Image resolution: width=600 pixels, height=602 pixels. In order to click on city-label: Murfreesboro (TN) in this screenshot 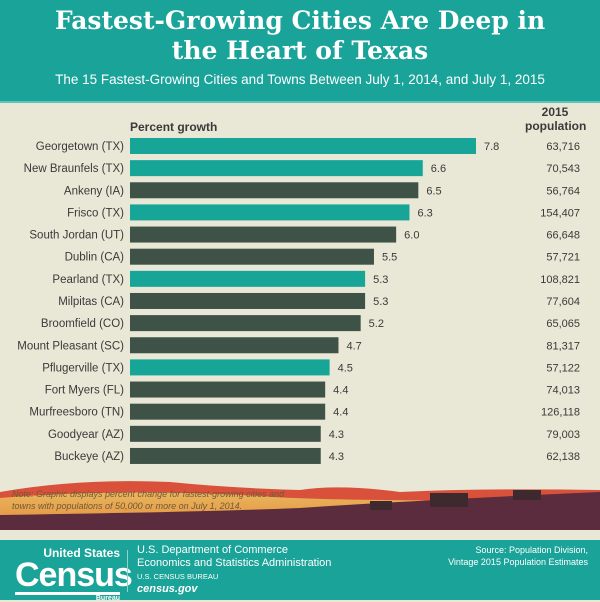, I will do `click(76, 413)`.